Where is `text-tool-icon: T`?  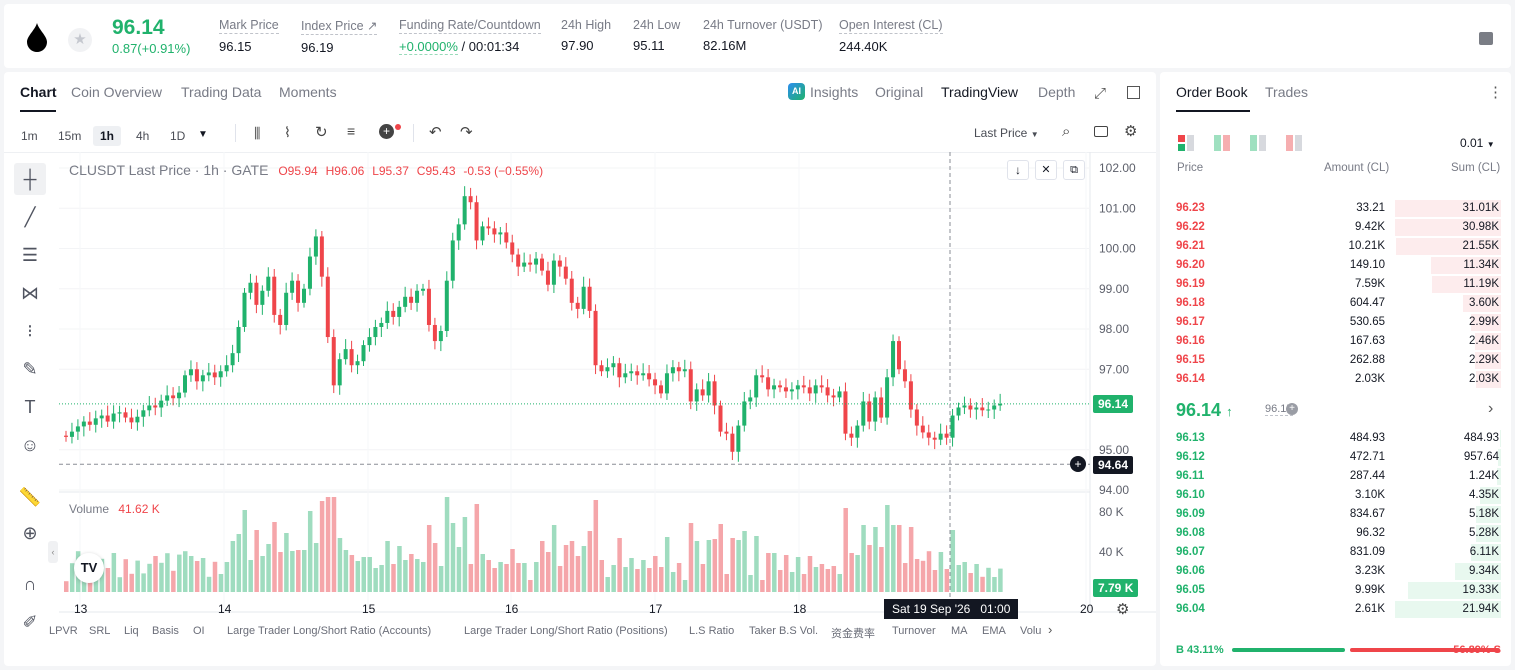 text-tool-icon: T is located at coordinates (30, 406).